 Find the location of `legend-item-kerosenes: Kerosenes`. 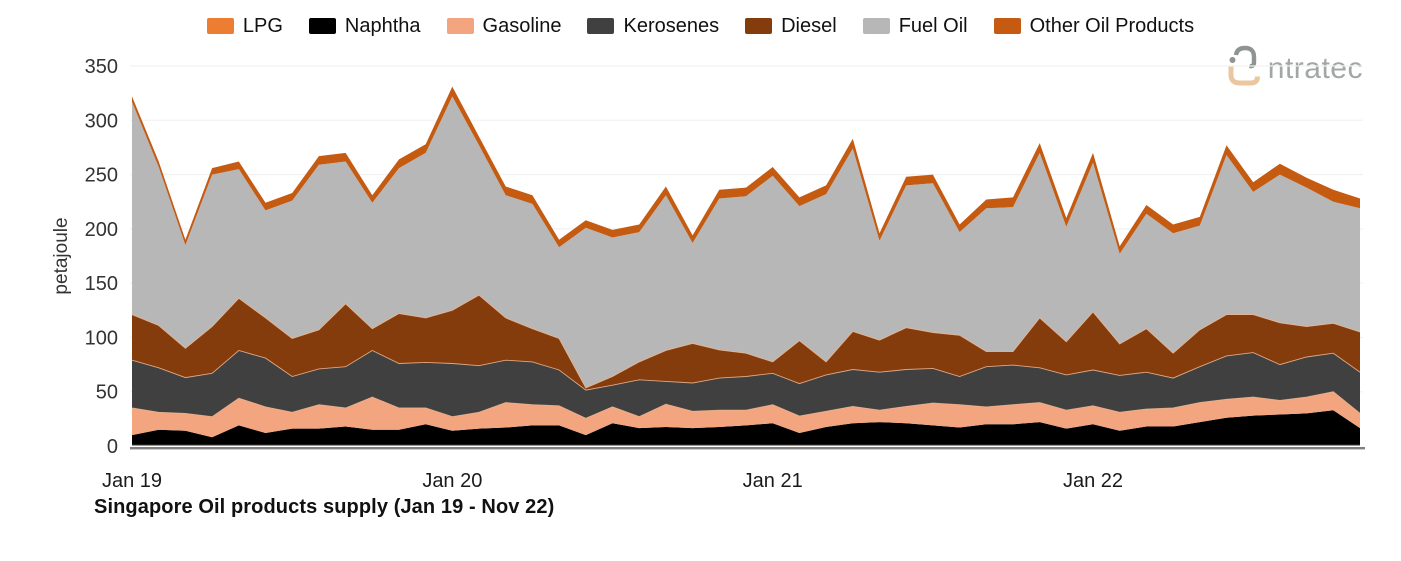

legend-item-kerosenes: Kerosenes is located at coordinates (653, 26).